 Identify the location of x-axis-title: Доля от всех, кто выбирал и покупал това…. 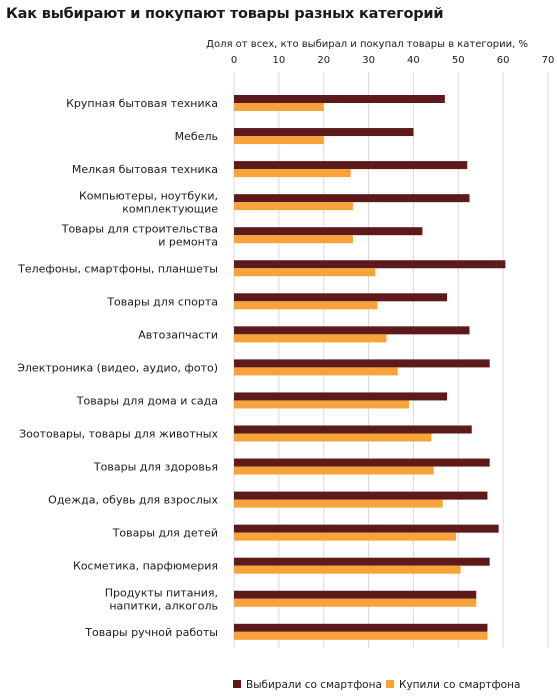
(367, 44).